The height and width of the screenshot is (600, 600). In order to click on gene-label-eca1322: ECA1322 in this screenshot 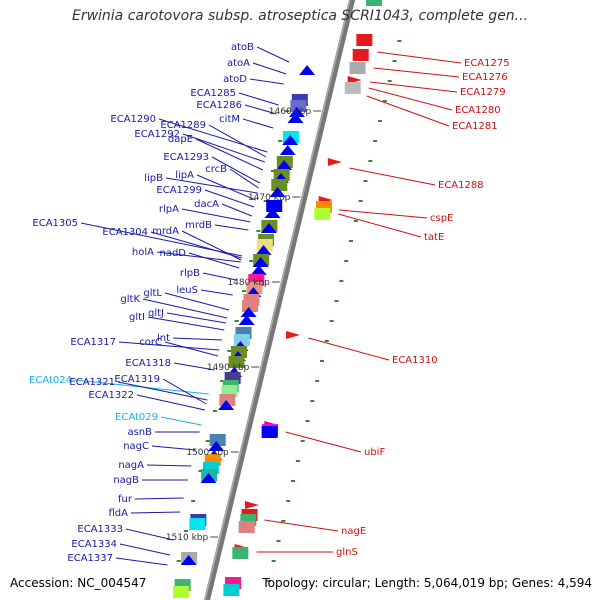, I will do `click(111, 395)`.